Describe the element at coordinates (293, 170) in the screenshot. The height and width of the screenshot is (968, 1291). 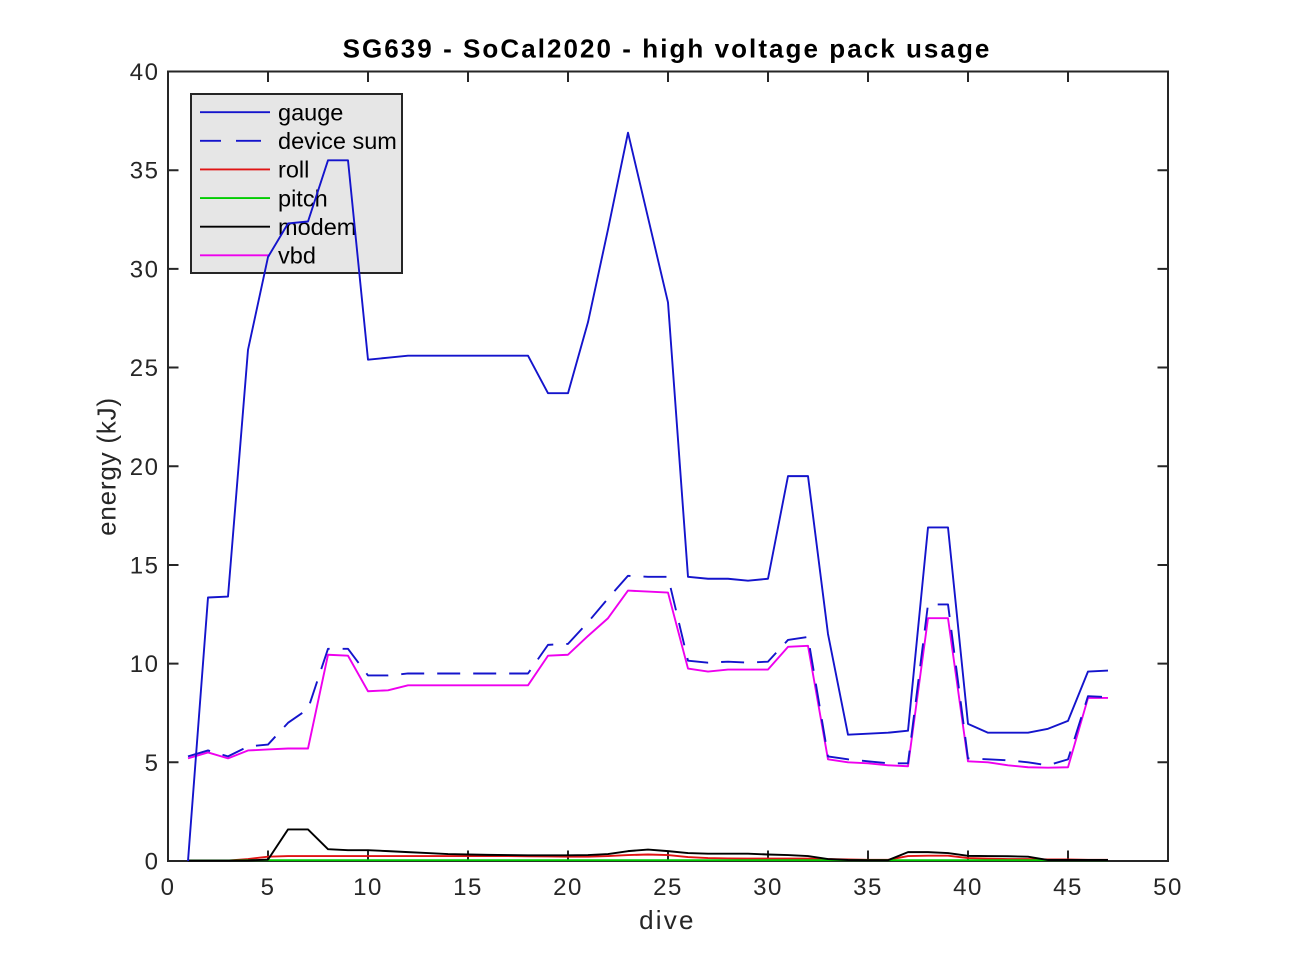
I see `svg-text: roll` at that location.